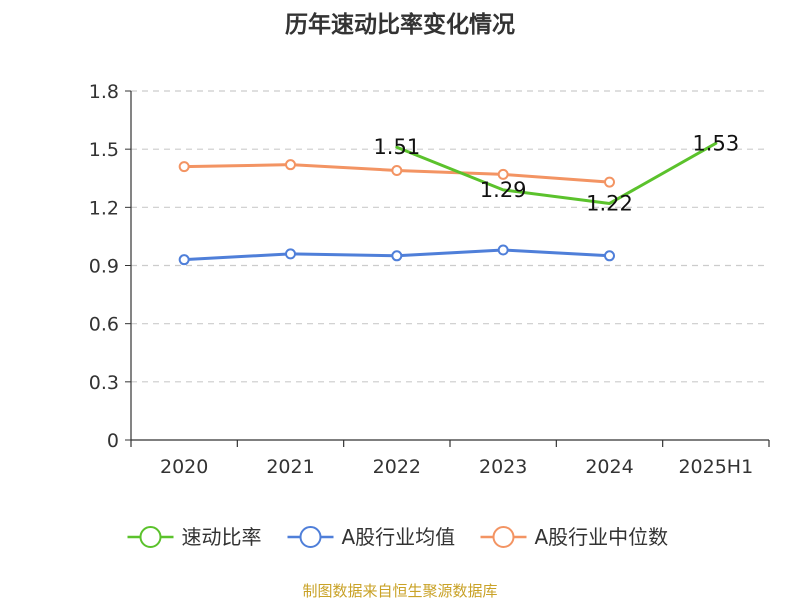 This screenshot has height=600, width=800. I want to click on x-tick-label: 2023, so click(503, 467).